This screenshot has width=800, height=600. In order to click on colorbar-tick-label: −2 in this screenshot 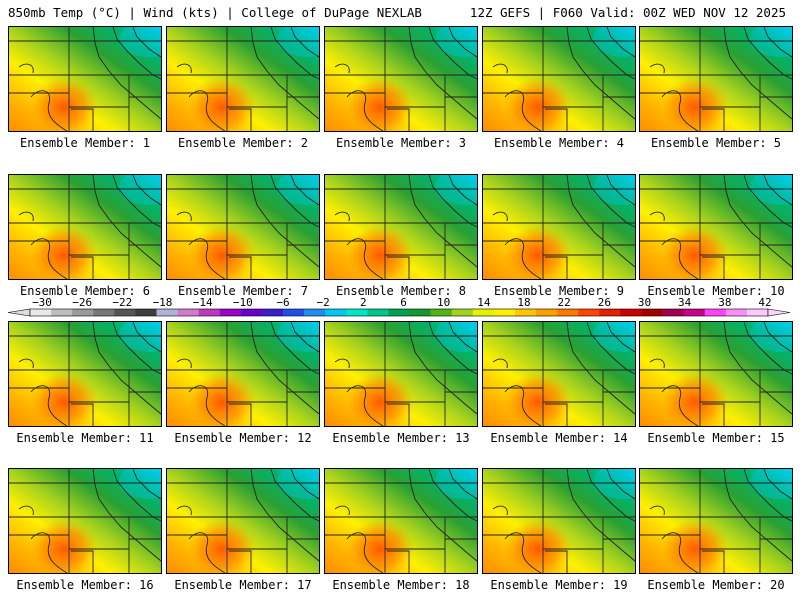, I will do `click(323, 302)`.